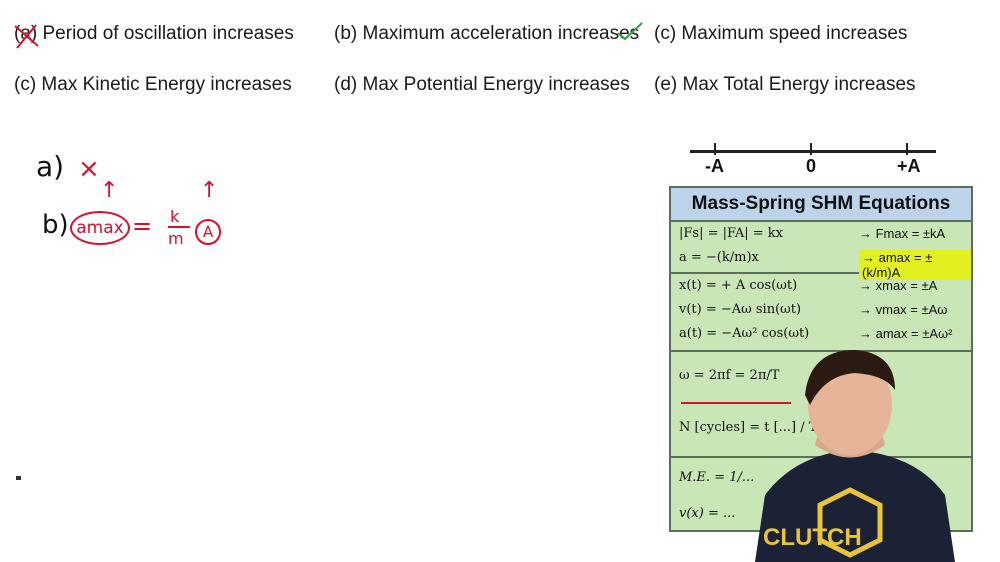 This screenshot has width=1000, height=562. I want to click on fraction-denominator: m, so click(176, 238).